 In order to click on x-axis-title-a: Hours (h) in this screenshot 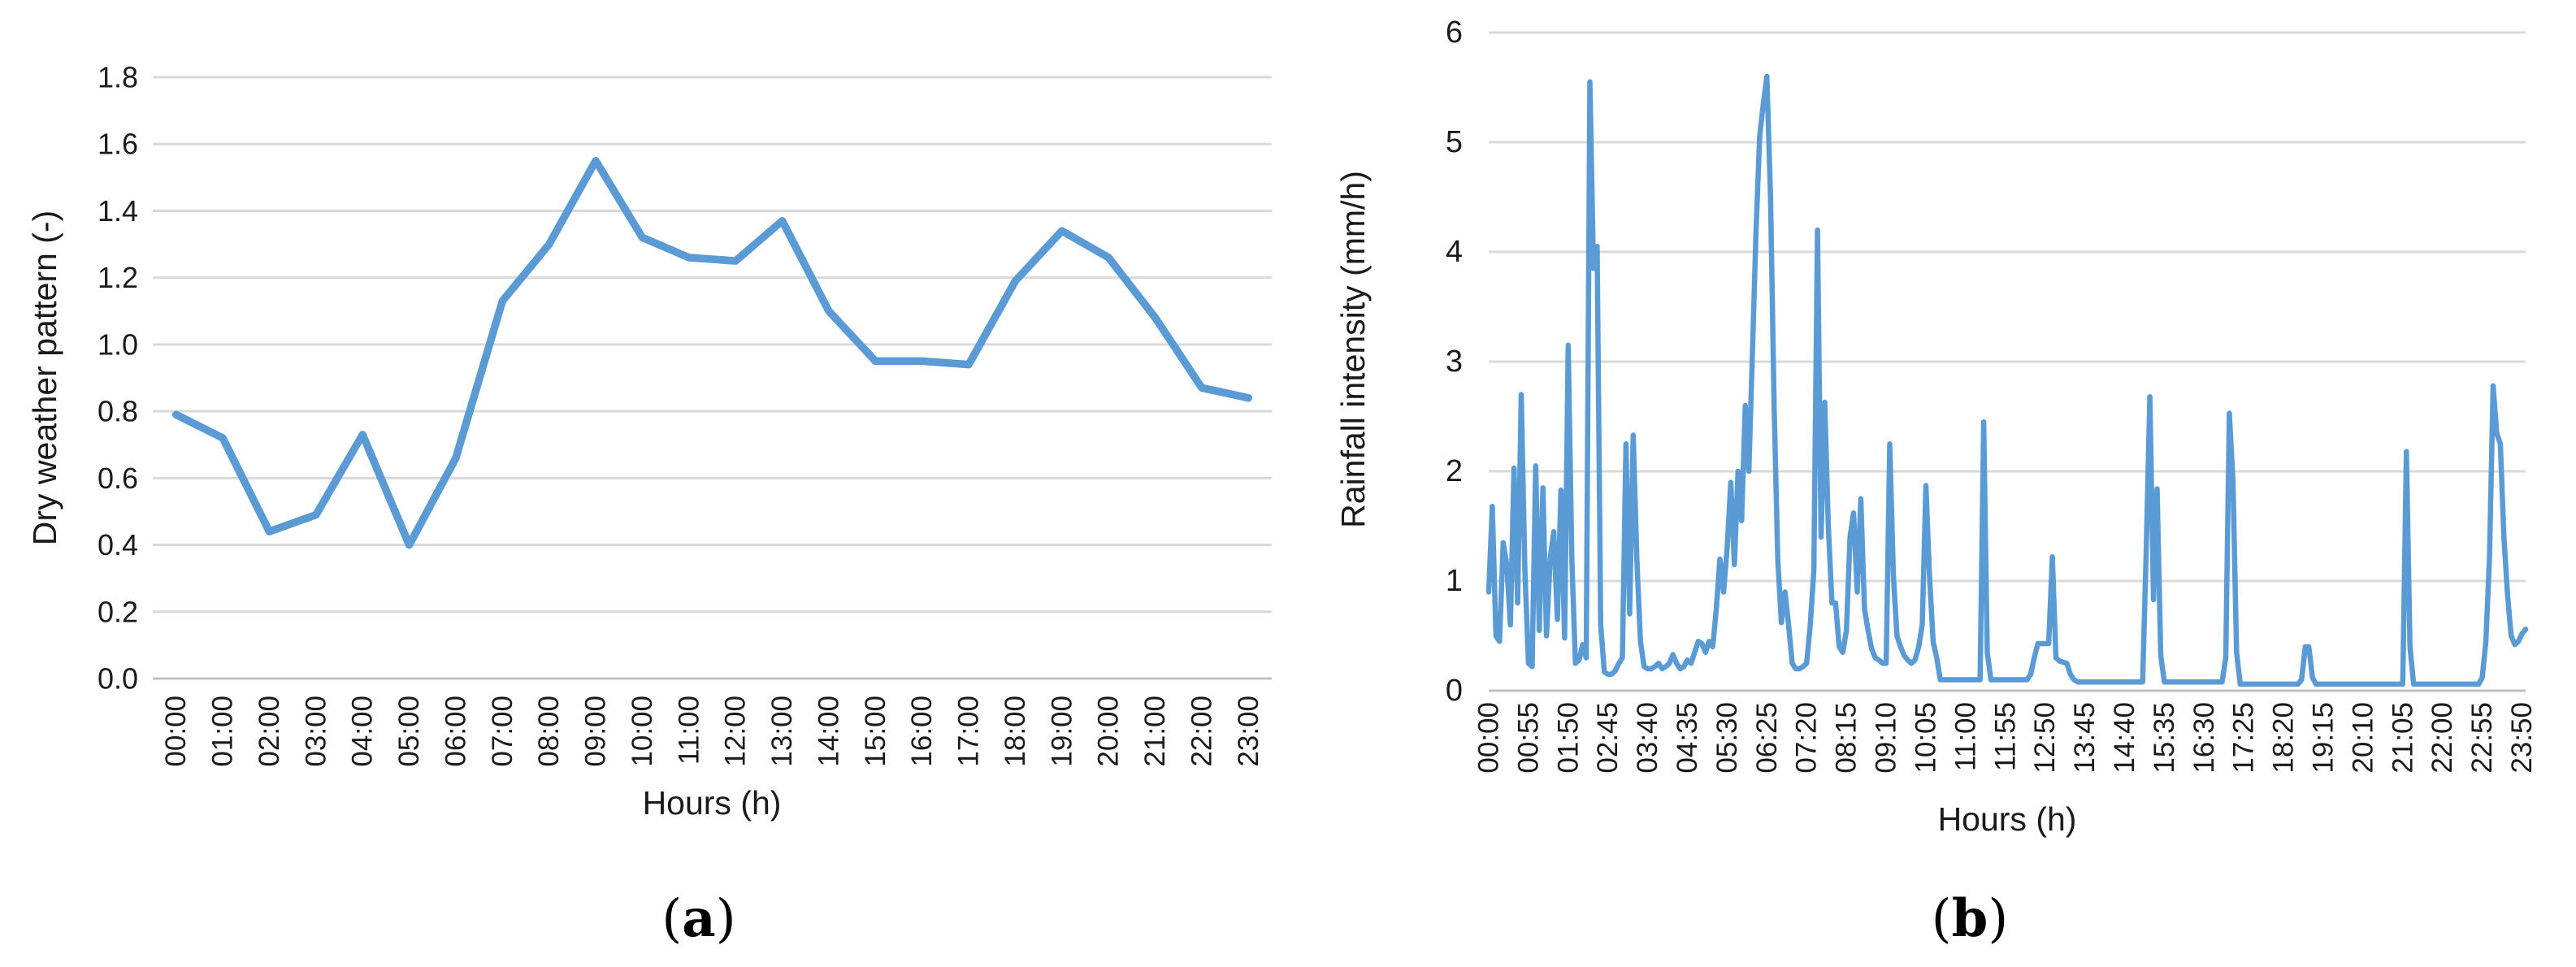, I will do `click(712, 803)`.